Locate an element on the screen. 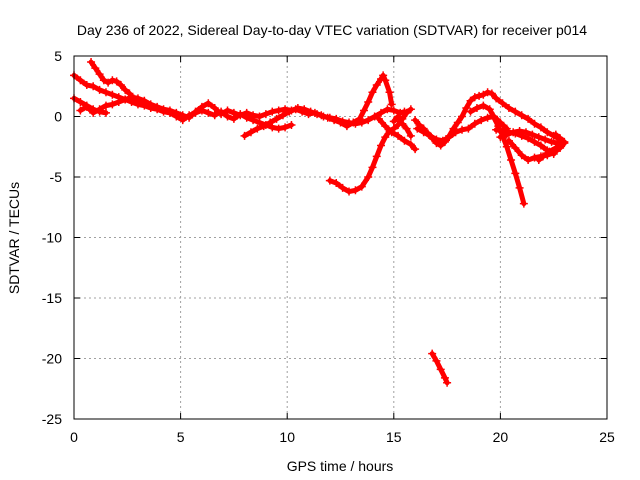 This screenshot has height=480, width=640. x-tick-label: 15 is located at coordinates (394, 437).